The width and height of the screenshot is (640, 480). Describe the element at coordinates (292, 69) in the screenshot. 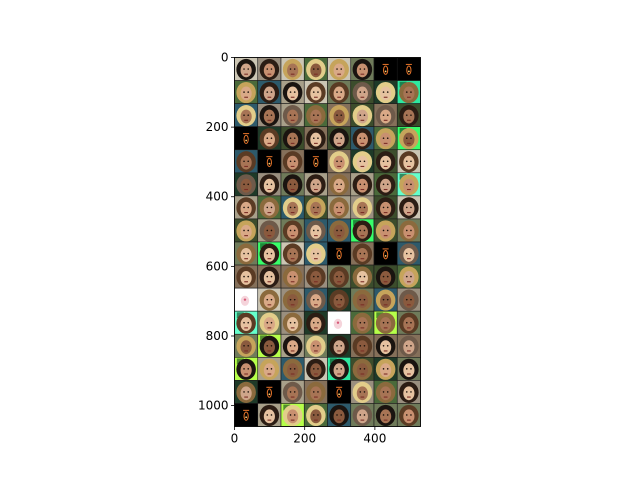

I see `grid-tile-r0-c2` at that location.